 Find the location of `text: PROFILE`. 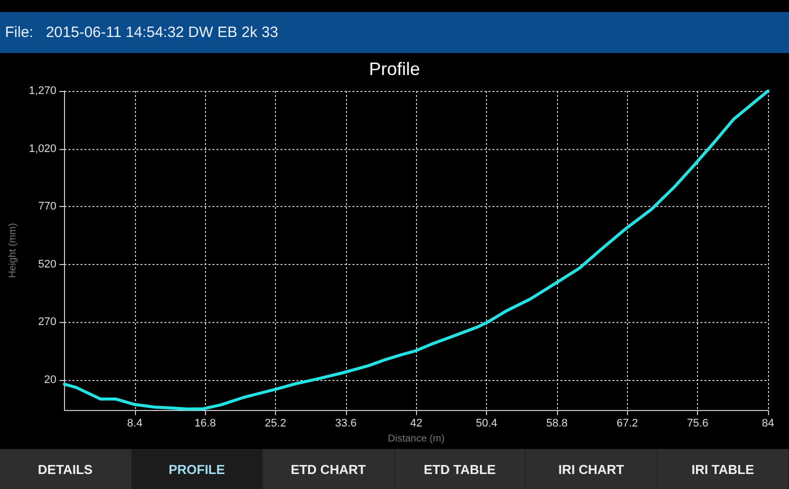

text: PROFILE is located at coordinates (197, 469).